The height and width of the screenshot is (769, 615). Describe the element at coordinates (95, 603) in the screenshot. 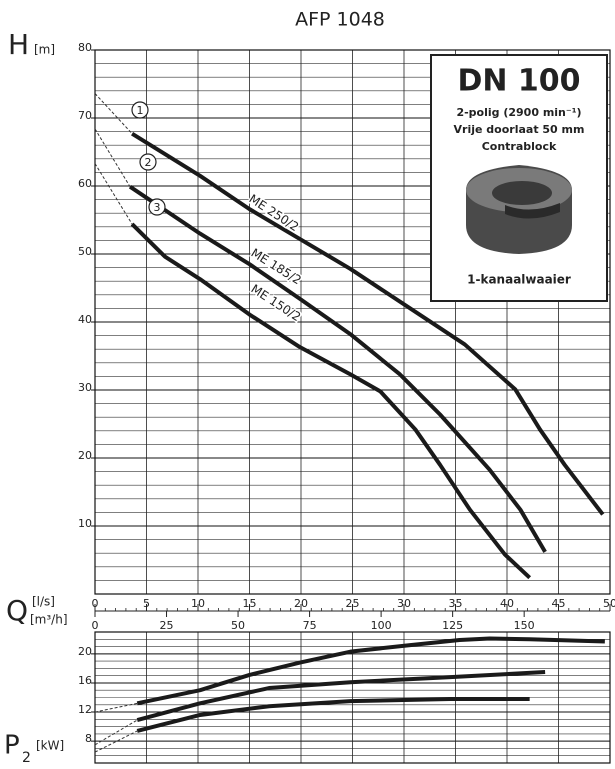

I see `x-tick-label: 0` at that location.